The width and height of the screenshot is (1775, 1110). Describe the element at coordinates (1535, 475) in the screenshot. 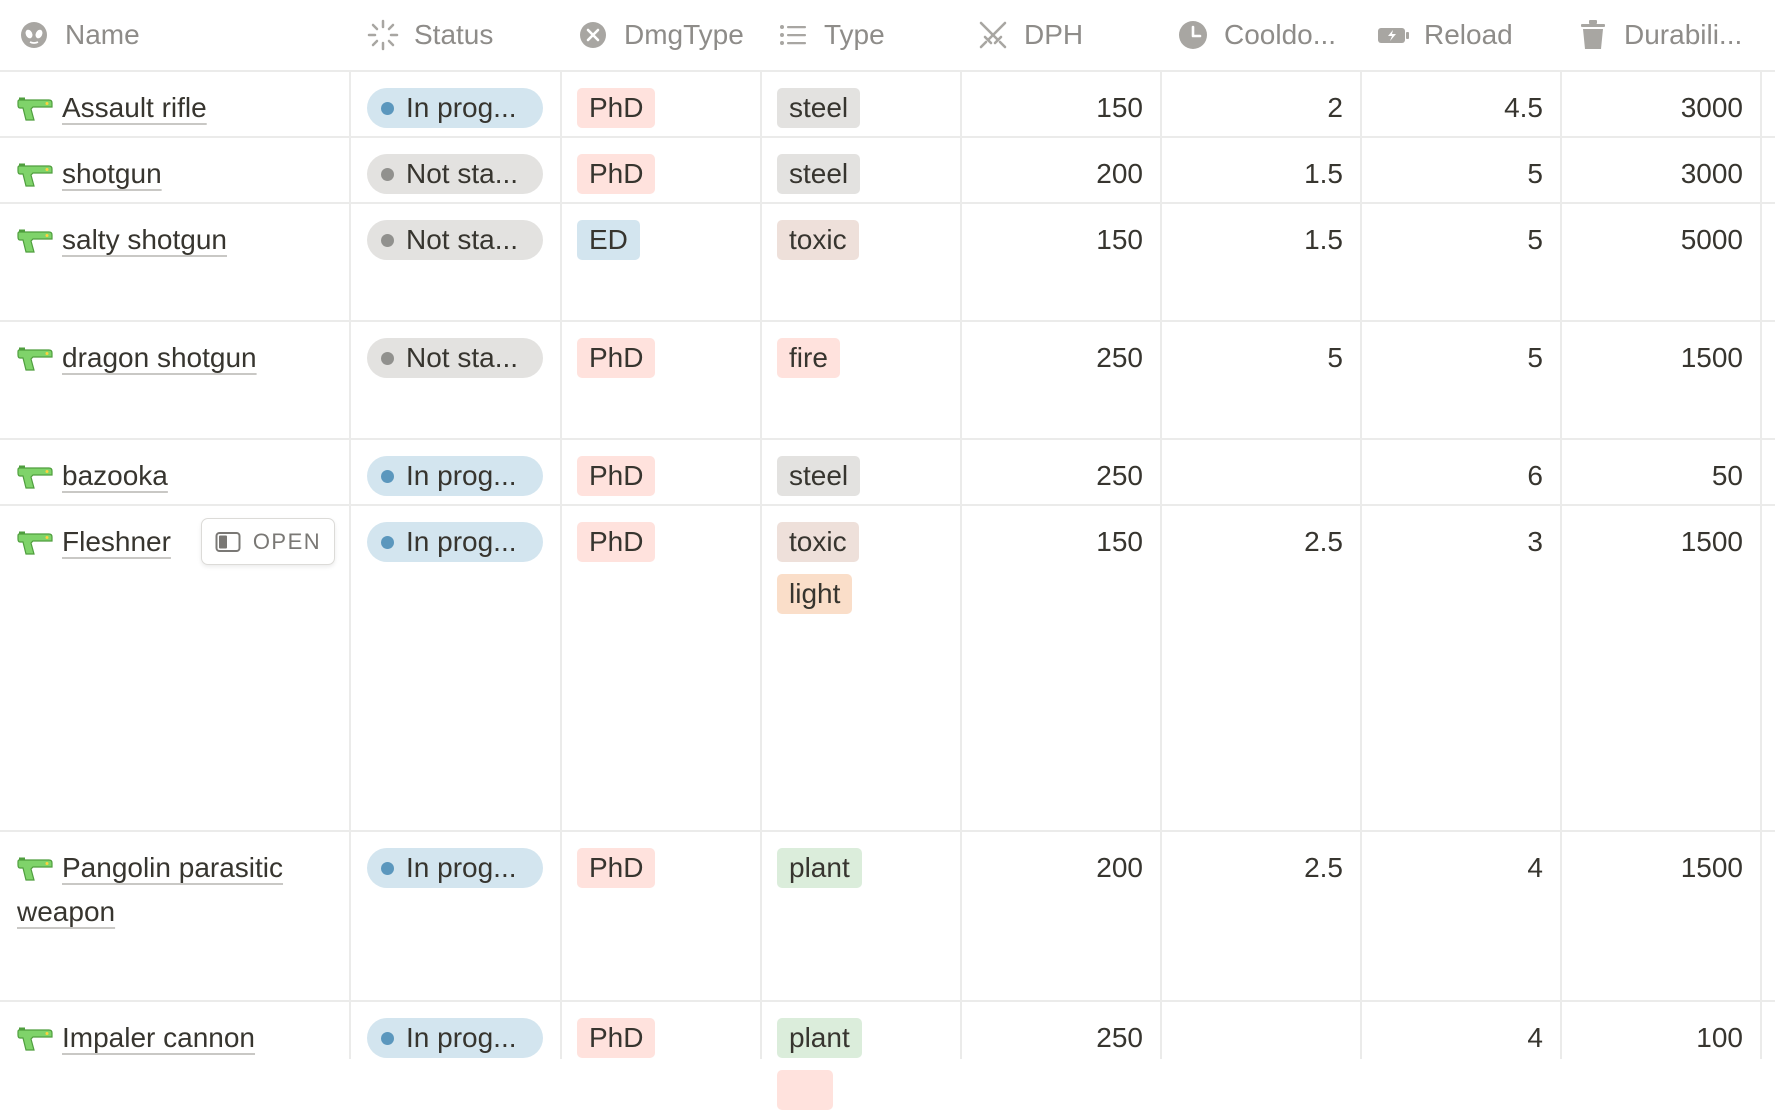

I see `reload-value: 6` at that location.